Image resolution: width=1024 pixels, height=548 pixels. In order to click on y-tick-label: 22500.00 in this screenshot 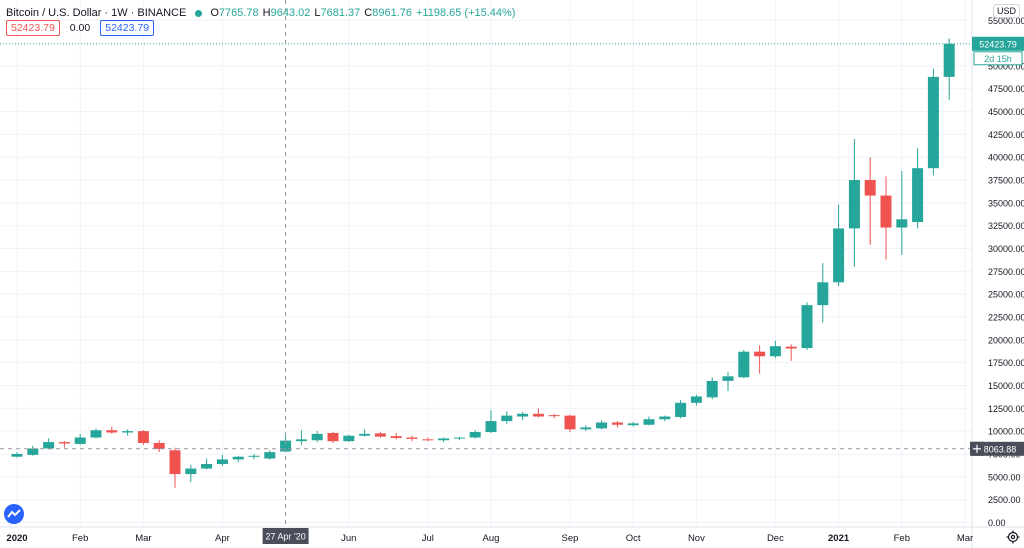, I will do `click(1006, 318)`.